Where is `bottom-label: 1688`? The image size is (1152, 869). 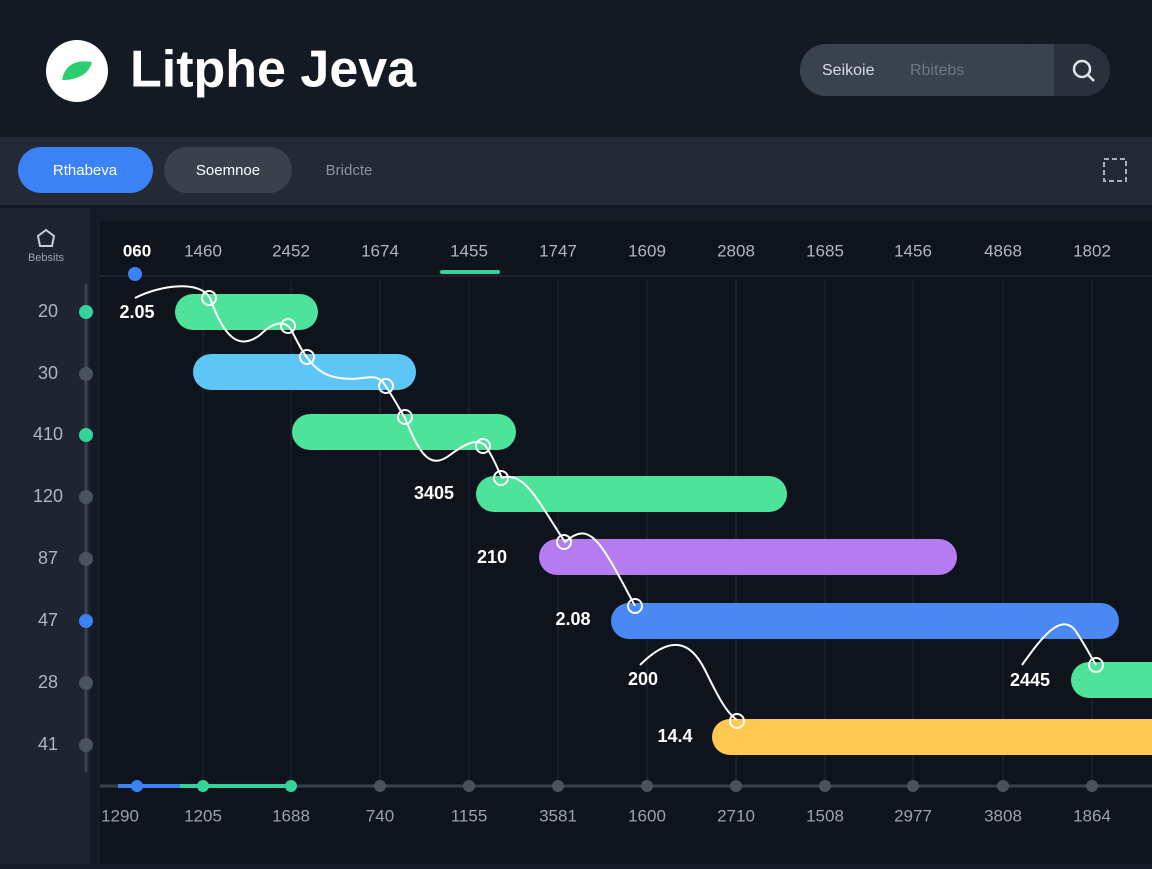 bottom-label: 1688 is located at coordinates (291, 815).